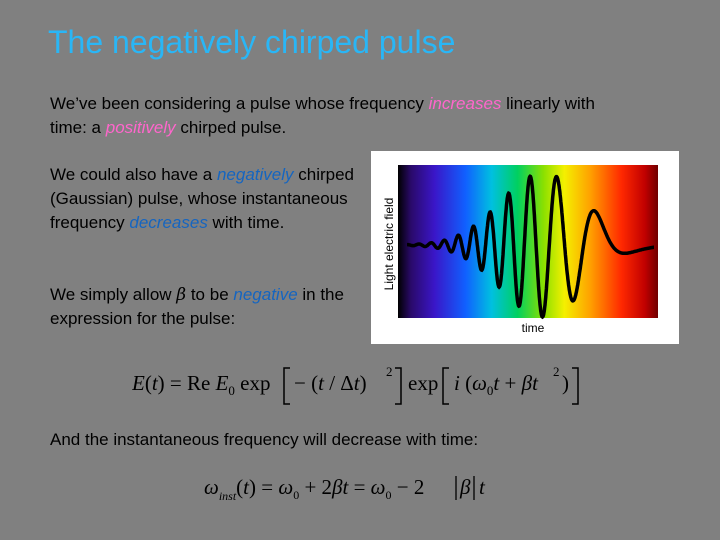 This screenshot has height=540, width=720. Describe the element at coordinates (465, 103) in the screenshot. I see `highlight-increases: increases` at that location.